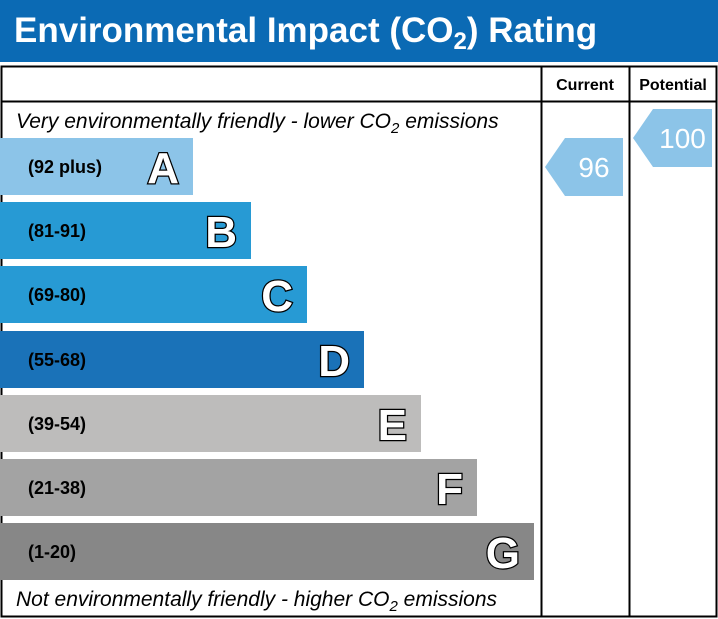 The height and width of the screenshot is (619, 718). I want to click on band-range: (21-38), so click(57, 488).